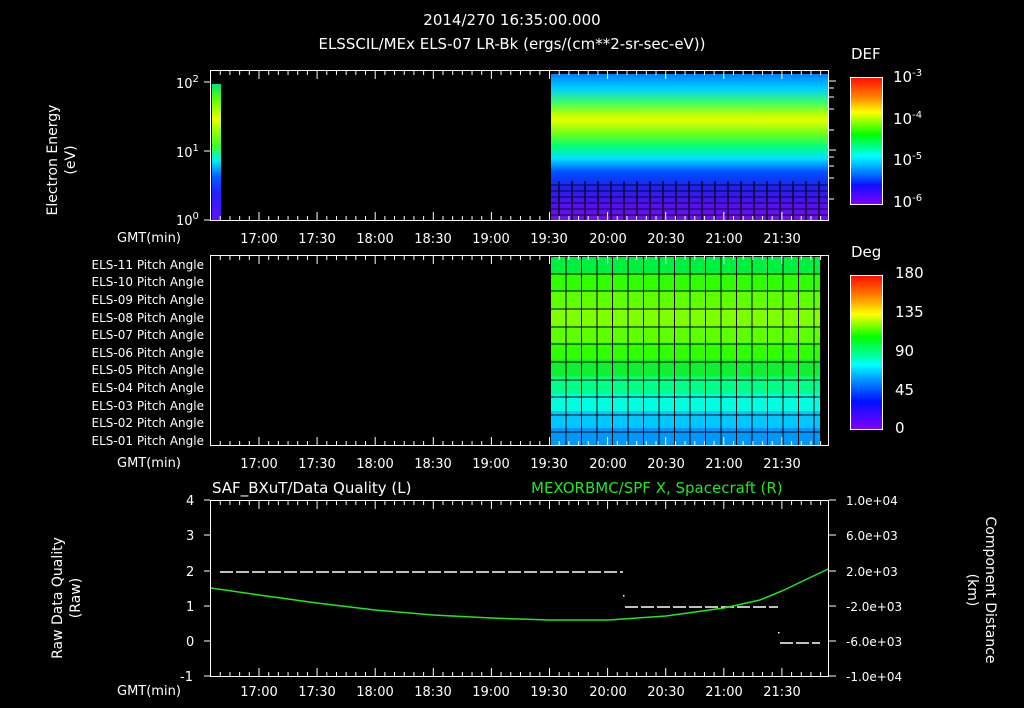 This screenshot has width=1024, height=708. Describe the element at coordinates (312, 488) in the screenshot. I see `dq-title-left: SAF_BXuT/Data Quality (L)` at that location.